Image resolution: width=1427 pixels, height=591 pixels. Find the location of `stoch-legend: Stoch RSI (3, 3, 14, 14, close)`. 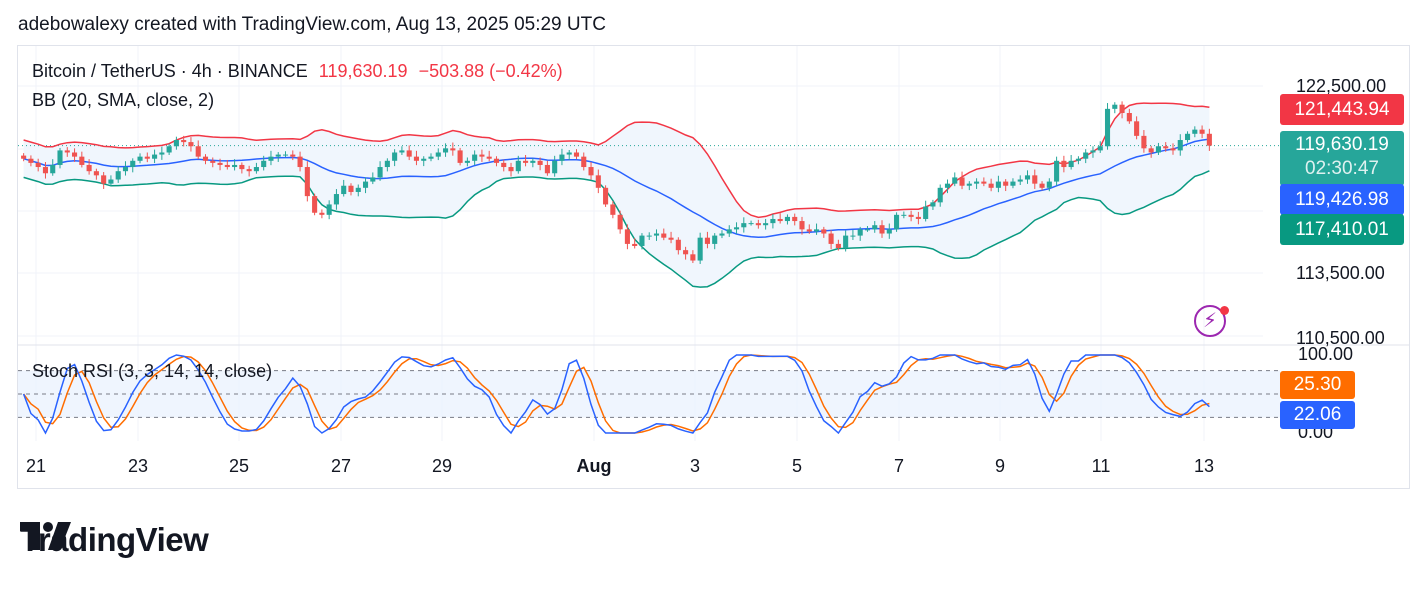

stoch-legend: Stoch RSI (3, 3, 14, 14, close) is located at coordinates (152, 371).